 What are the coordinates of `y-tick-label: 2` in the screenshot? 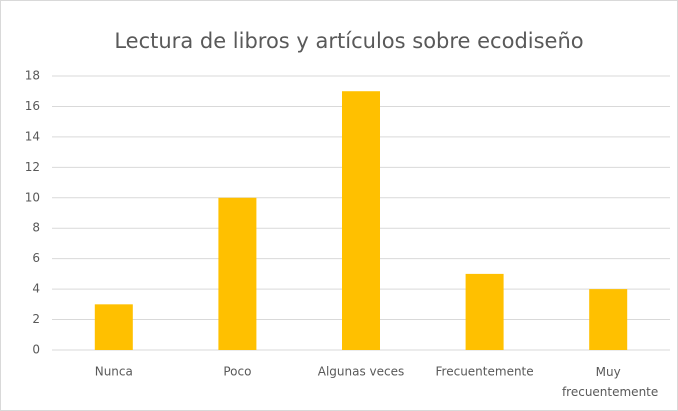 It's located at (36, 319).